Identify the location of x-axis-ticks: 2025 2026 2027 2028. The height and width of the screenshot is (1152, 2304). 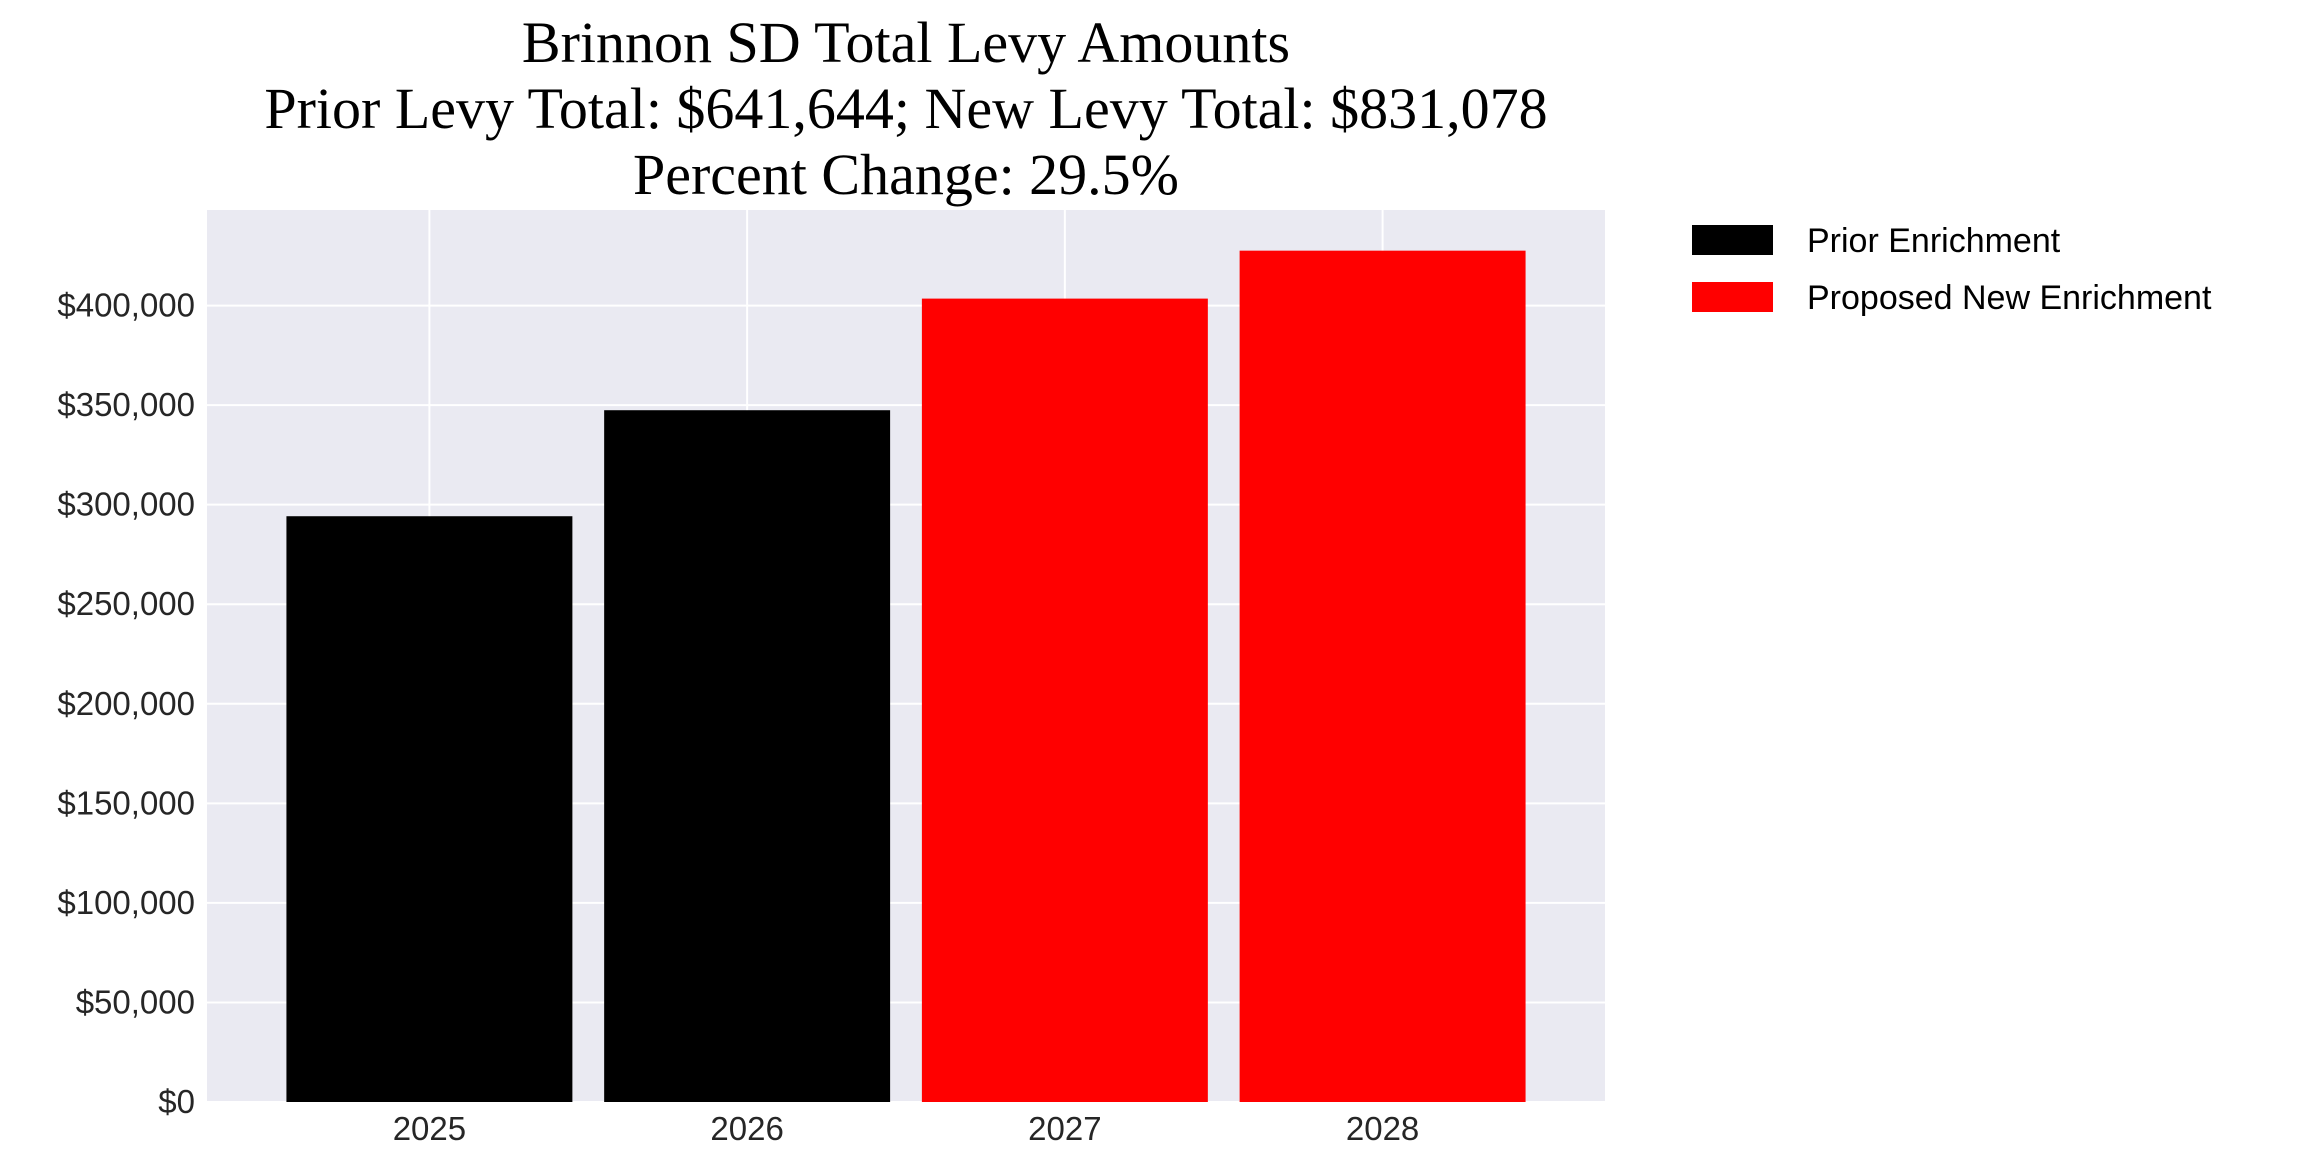
(906, 1128).